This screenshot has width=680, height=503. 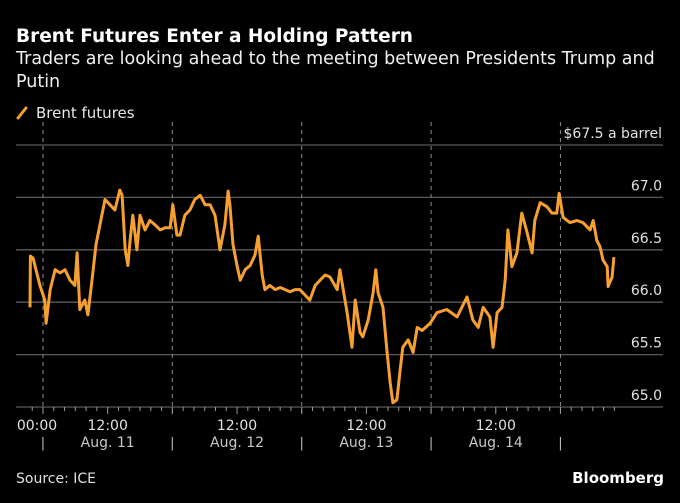 I want to click on legend: Brent futures, so click(x=75, y=113).